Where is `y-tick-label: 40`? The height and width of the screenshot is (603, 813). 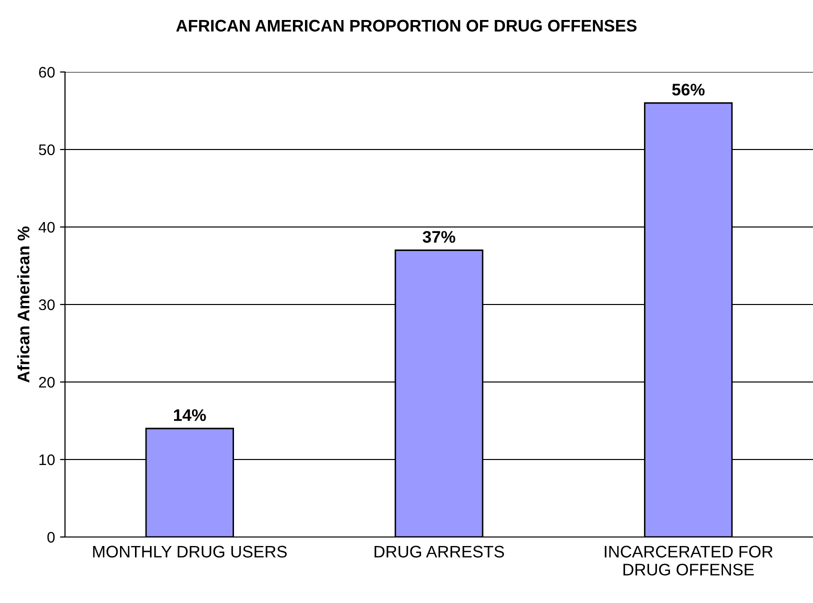
y-tick-label: 40 is located at coordinates (46, 227).